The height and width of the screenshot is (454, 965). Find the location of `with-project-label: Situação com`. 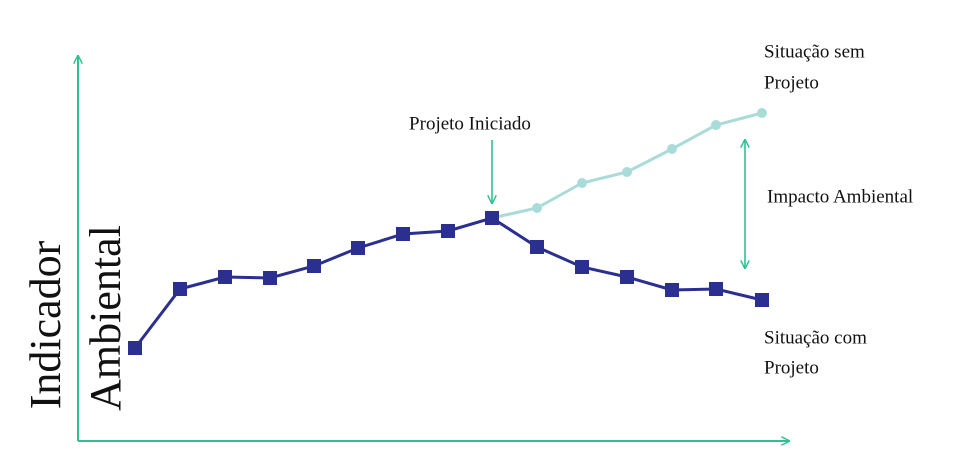

with-project-label: Situação com is located at coordinates (815, 337).